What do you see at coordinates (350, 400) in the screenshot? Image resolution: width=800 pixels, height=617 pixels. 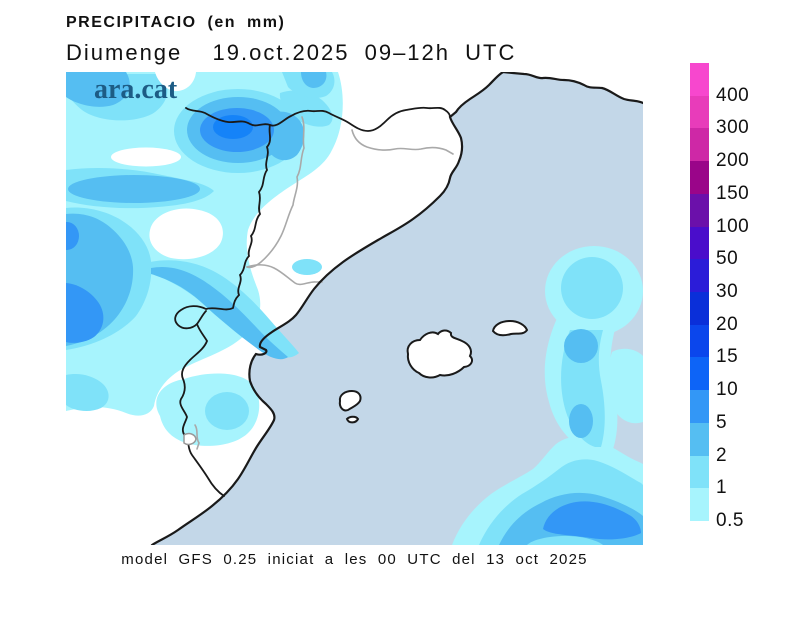 I see `island-ibiza` at bounding box center [350, 400].